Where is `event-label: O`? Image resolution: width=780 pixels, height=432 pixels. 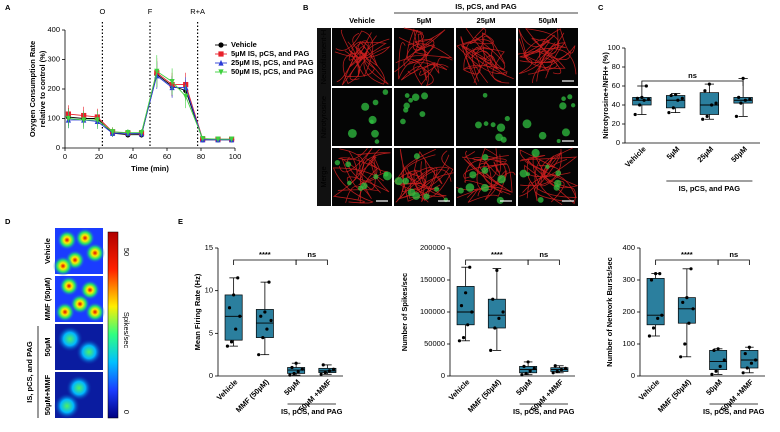 event-label: O is located at coordinates (102, 11).